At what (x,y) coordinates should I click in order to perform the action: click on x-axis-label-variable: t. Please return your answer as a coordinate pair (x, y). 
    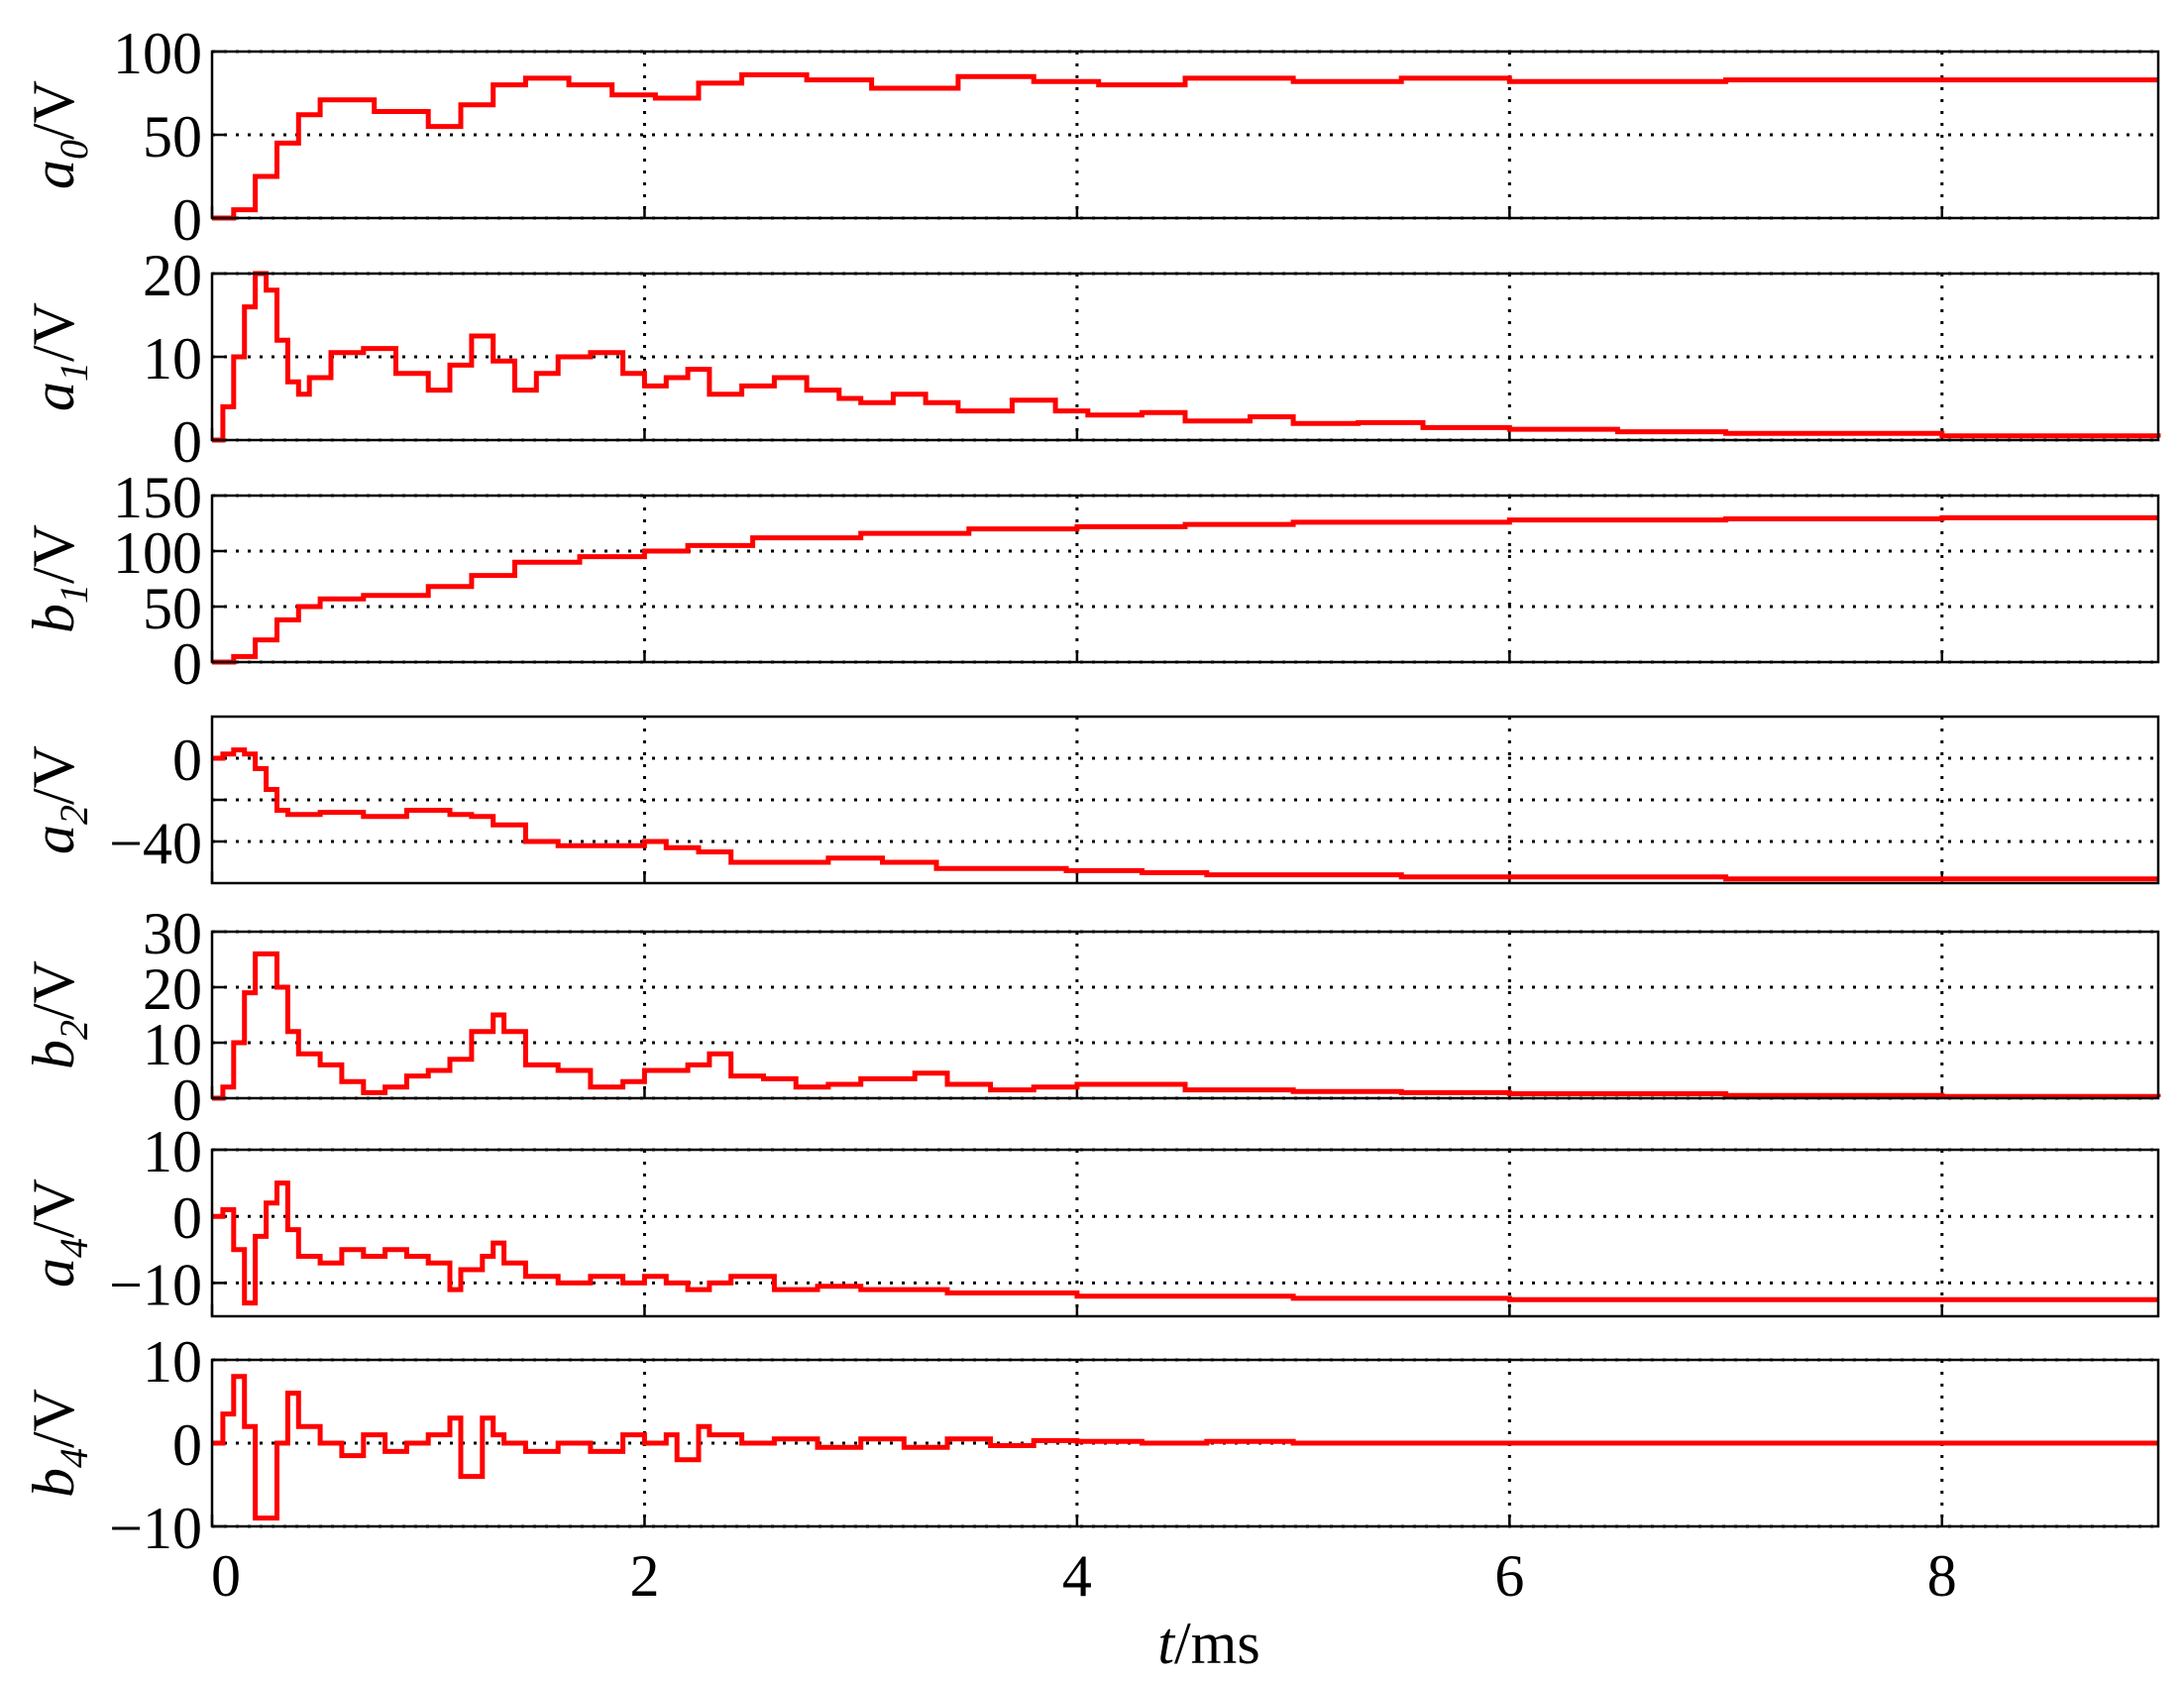
    Looking at the image, I should click on (1166, 1643).